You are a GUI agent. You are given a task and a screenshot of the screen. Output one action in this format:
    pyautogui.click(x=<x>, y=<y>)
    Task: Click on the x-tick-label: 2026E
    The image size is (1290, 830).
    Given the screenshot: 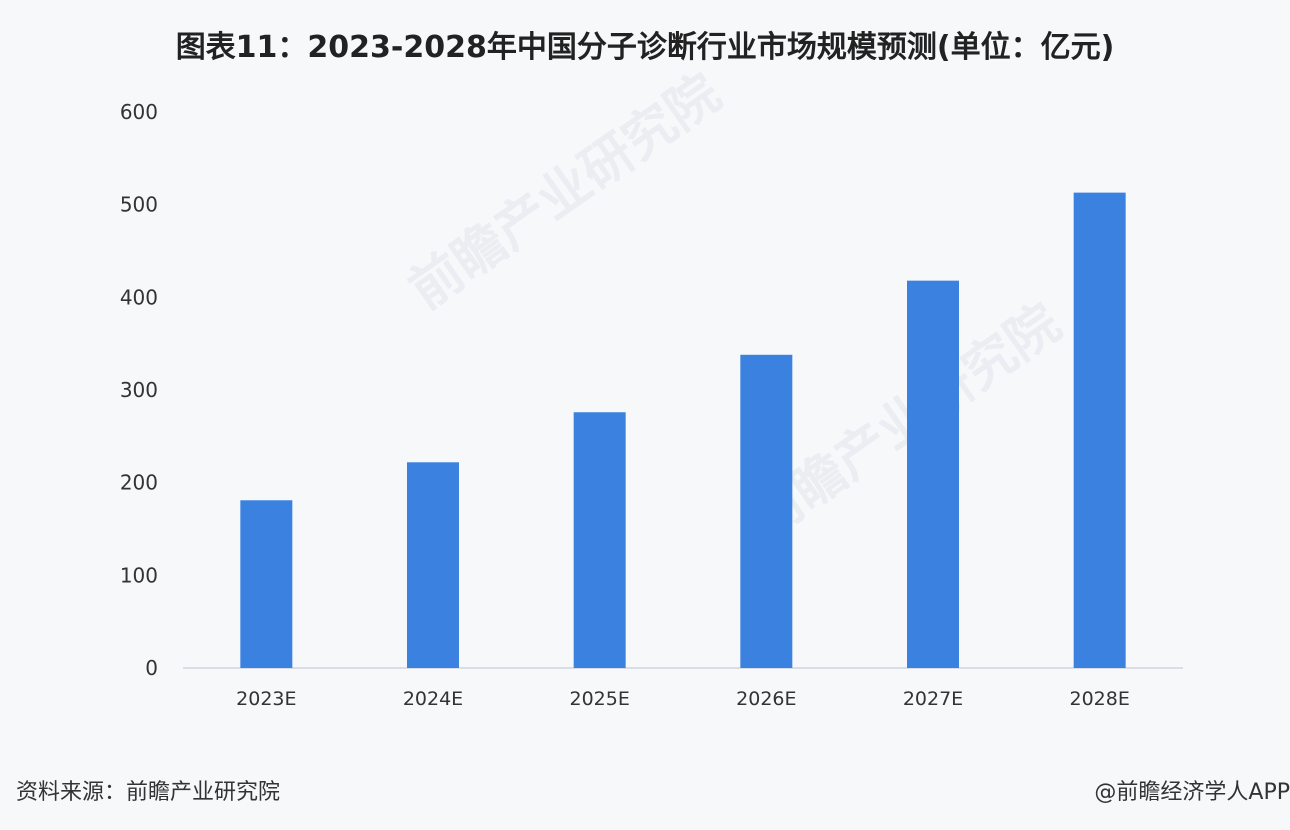 What is the action you would take?
    pyautogui.click(x=766, y=699)
    